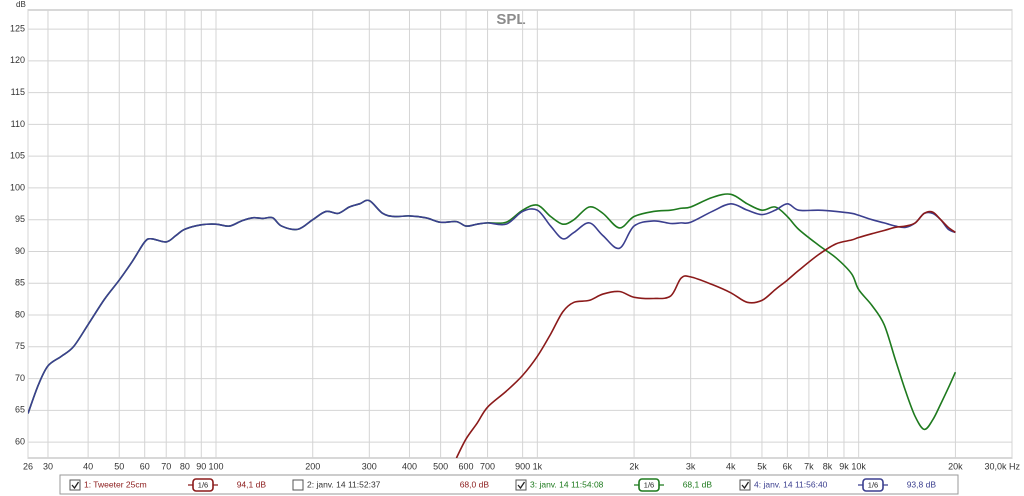 The width and height of the screenshot is (1024, 496). Describe the element at coordinates (509, 484) in the screenshot. I see `legend-box` at that location.